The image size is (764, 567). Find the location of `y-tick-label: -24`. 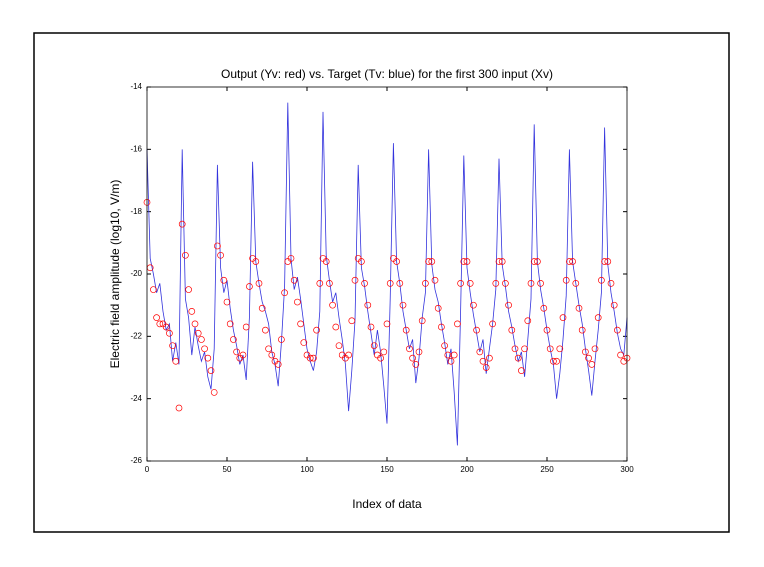

y-tick-label: -24 is located at coordinates (136, 398).